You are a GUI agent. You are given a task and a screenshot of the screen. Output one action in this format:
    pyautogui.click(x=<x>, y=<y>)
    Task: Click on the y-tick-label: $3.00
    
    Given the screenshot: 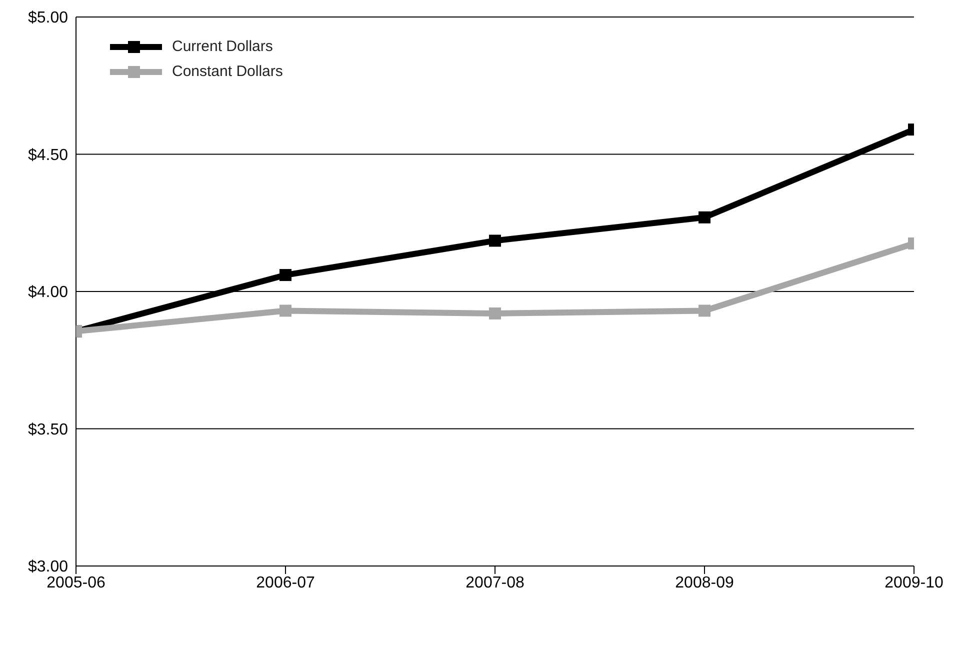 What is the action you would take?
    pyautogui.click(x=48, y=567)
    